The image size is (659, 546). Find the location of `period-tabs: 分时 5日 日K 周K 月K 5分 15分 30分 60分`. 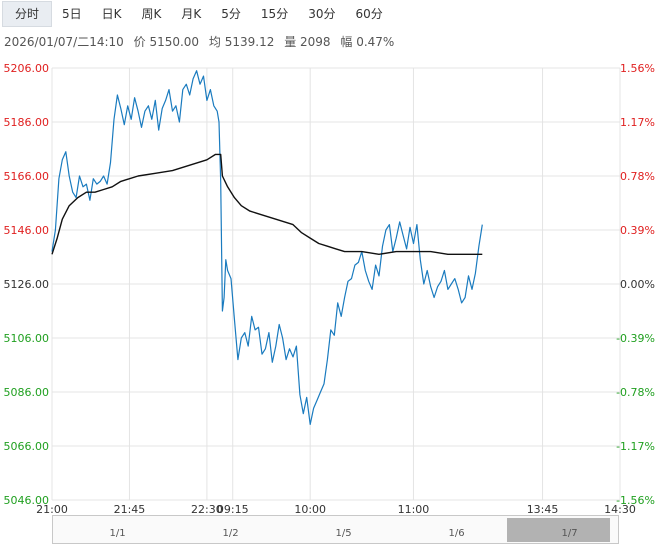

period-tabs: 分时 5日 日K 周K 月K 5分 15分 30分 60分 is located at coordinates (329, 14).